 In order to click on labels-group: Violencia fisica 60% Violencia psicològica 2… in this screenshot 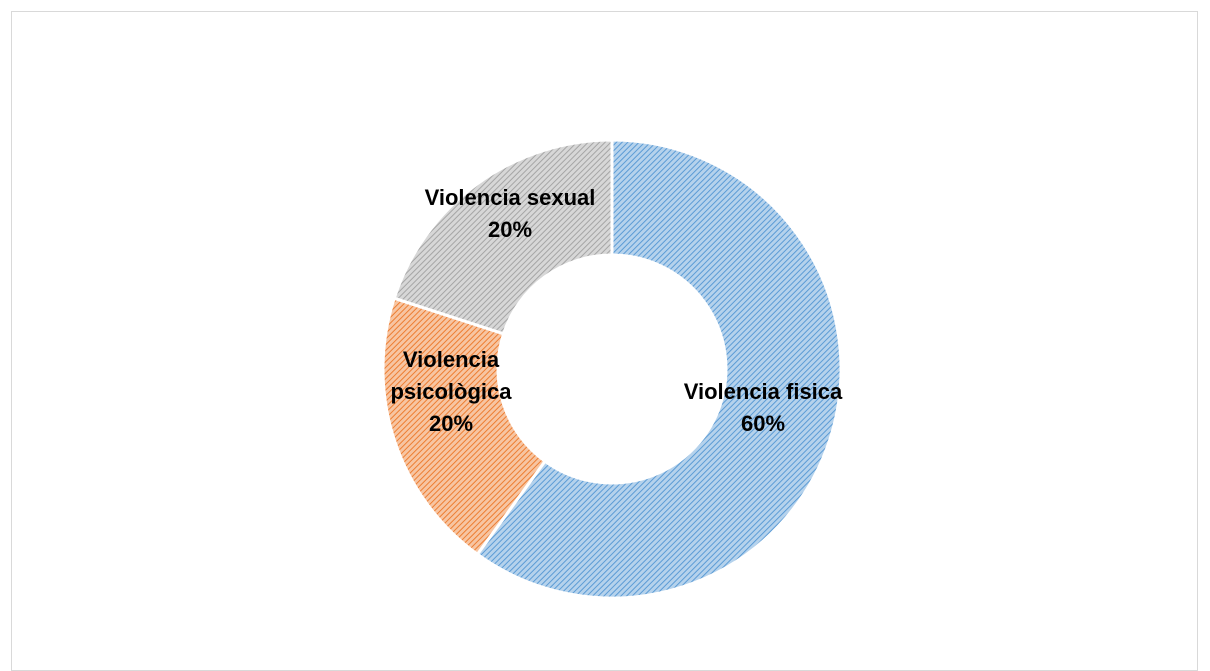, I will do `click(616, 310)`.